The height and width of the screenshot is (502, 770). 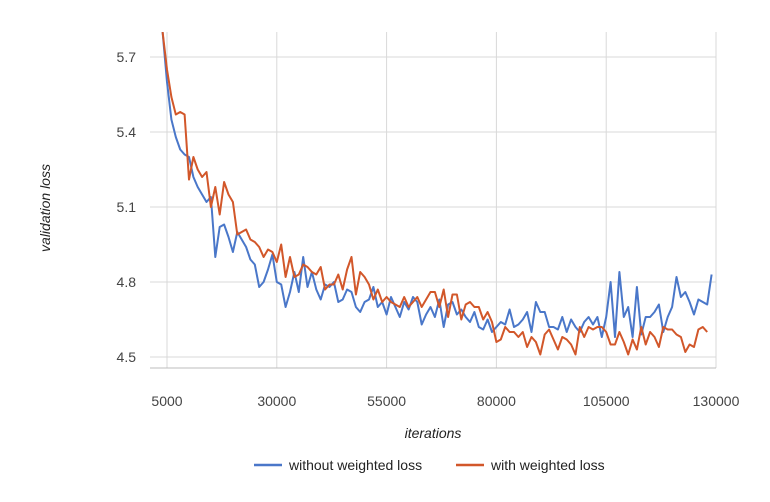 What do you see at coordinates (45, 208) in the screenshot?
I see `y-axis-title: validation loss` at bounding box center [45, 208].